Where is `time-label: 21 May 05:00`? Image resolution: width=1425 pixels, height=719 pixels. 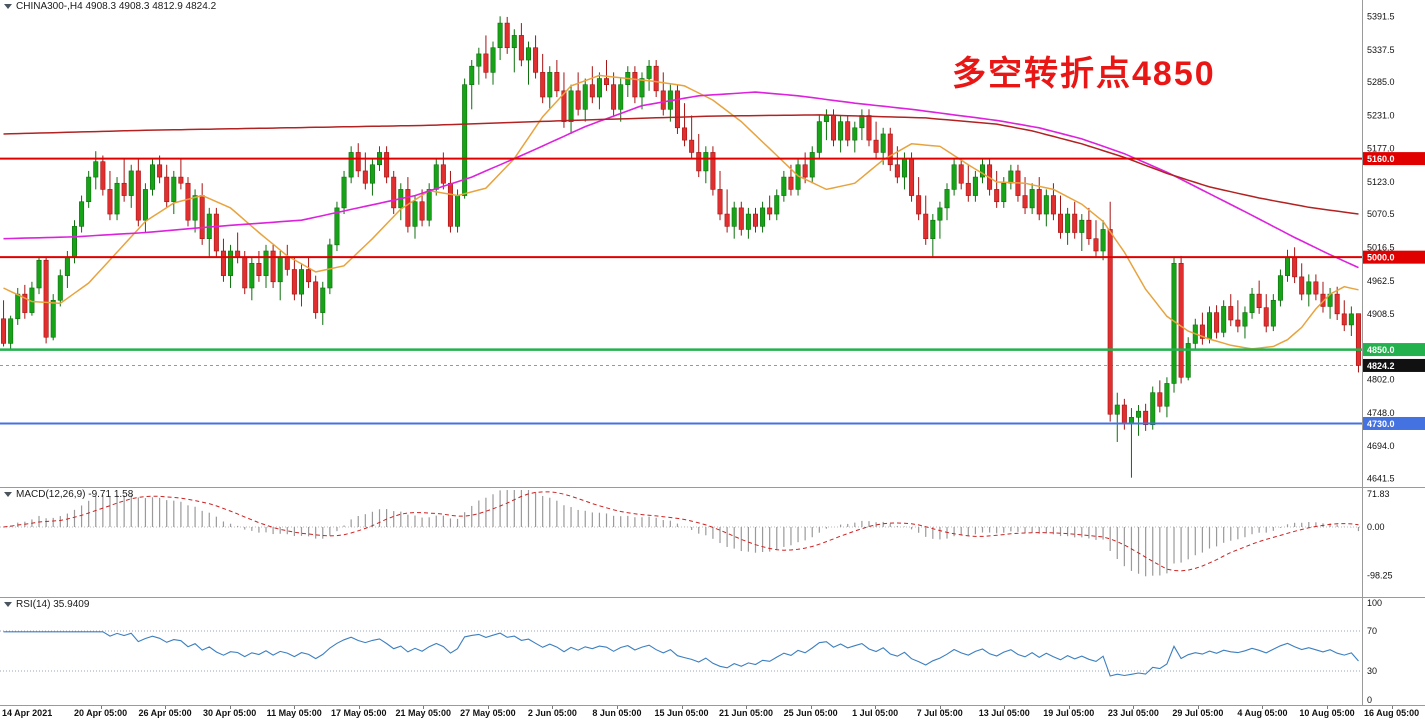 time-label: 21 May 05:00 is located at coordinates (423, 713).